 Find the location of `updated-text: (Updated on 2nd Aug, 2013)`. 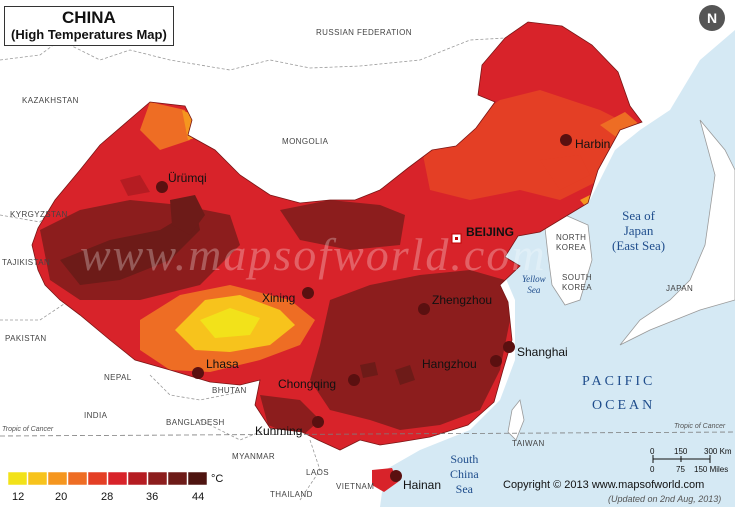

updated-text: (Updated on 2nd Aug, 2013) is located at coordinates (665, 499).